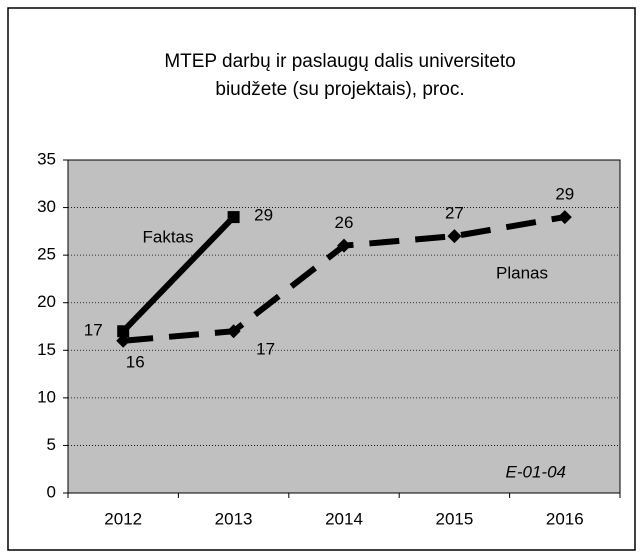  Describe the element at coordinates (123, 518) in the screenshot. I see `x-tick-label: 2012` at that location.